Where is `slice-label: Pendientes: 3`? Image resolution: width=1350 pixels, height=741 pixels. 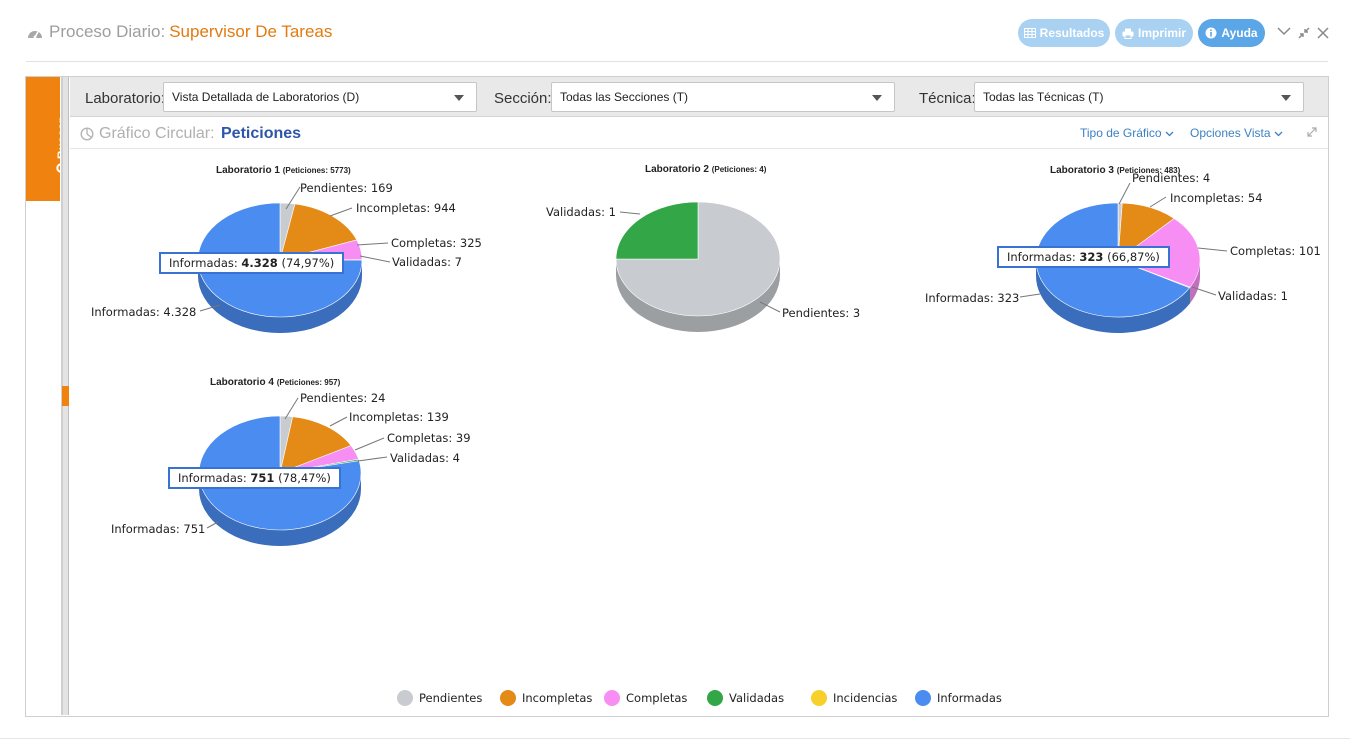 slice-label: Pendientes: 3 is located at coordinates (821, 313).